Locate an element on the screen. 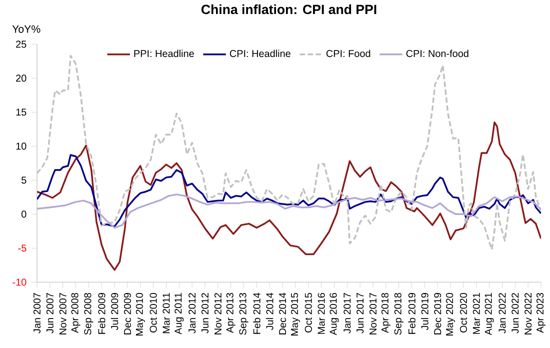 This screenshot has width=550, height=348. x-tick-label: Jun 2017 is located at coordinates (360, 313).